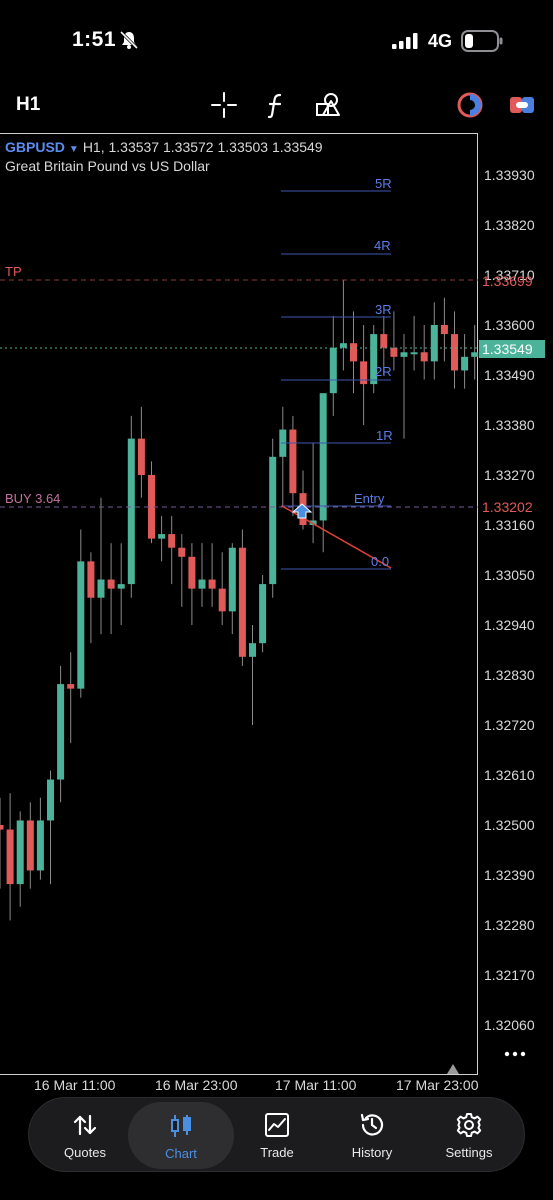 Image resolution: width=553 pixels, height=1200 pixels. I want to click on time-label: 17 Mar 11:00, so click(316, 1085).